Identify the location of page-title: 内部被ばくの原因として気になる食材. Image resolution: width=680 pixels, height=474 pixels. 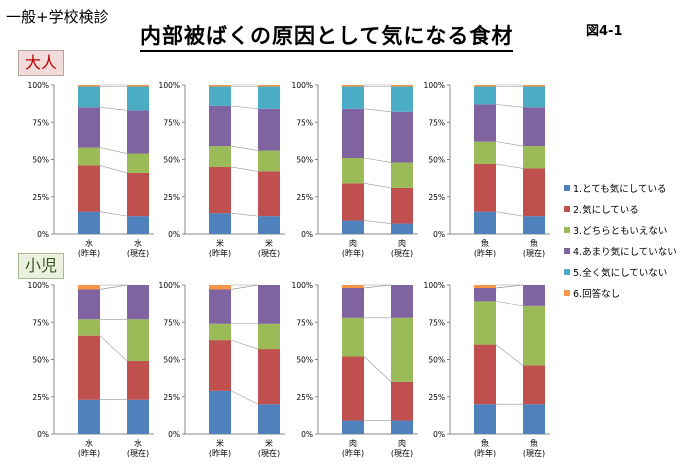
(327, 37).